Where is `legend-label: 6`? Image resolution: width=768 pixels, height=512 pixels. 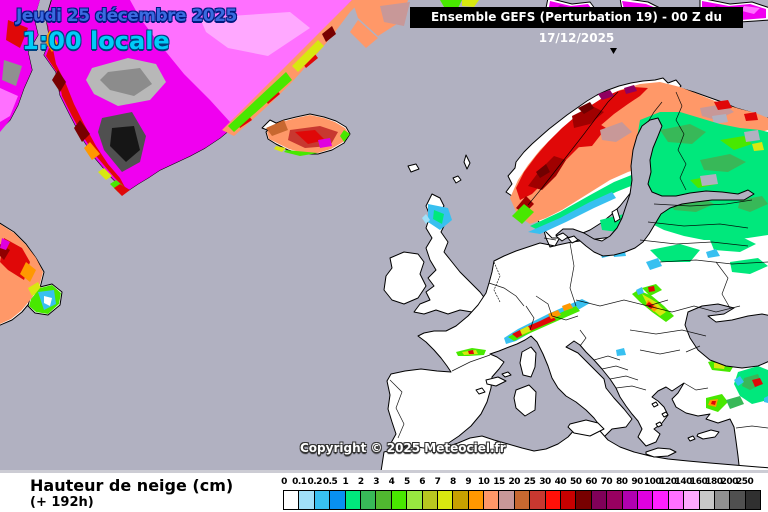
legend-label: 6 is located at coordinates (422, 482).